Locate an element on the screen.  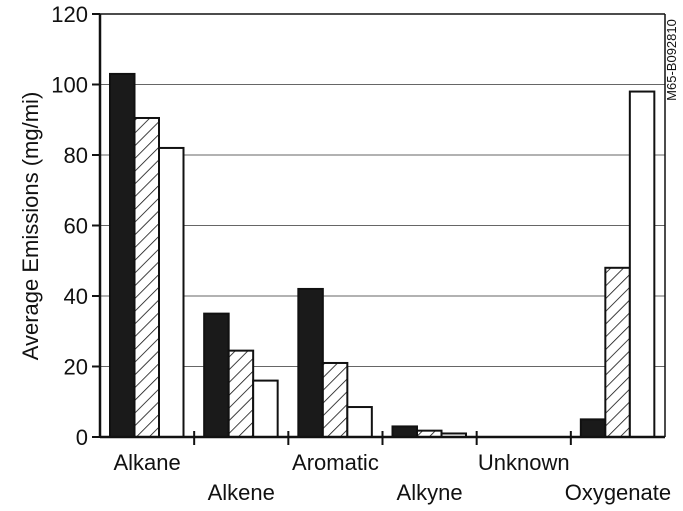
y-tick-label: 40 is located at coordinates (76, 296).